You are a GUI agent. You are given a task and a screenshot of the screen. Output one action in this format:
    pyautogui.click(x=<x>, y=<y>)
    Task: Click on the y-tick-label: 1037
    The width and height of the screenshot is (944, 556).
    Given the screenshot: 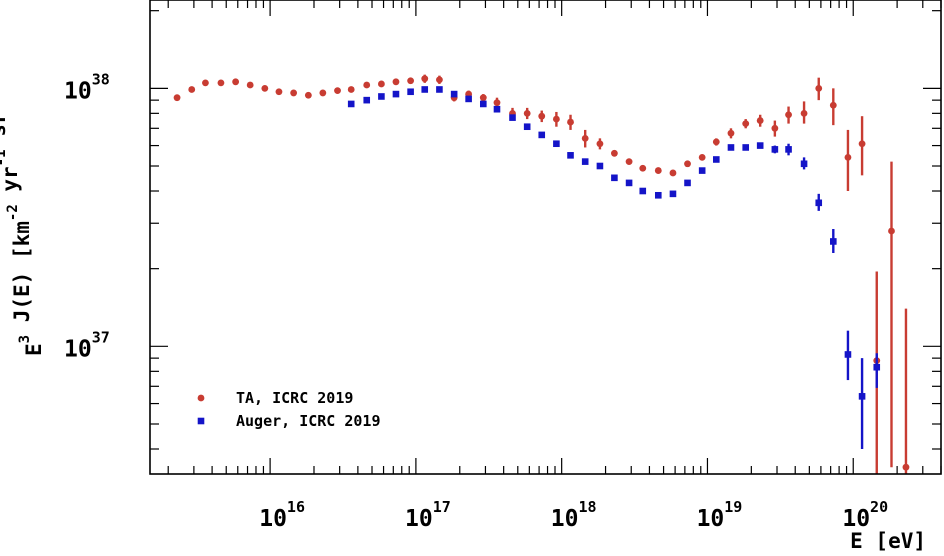 What is the action you would take?
    pyautogui.click(x=87, y=345)
    